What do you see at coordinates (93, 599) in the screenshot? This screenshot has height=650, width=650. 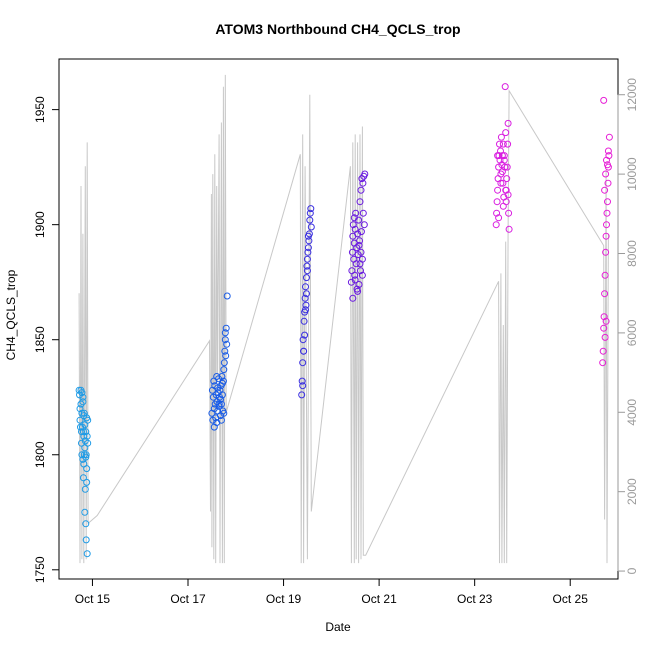 I see `x-tick-label: Oct 15` at bounding box center [93, 599].